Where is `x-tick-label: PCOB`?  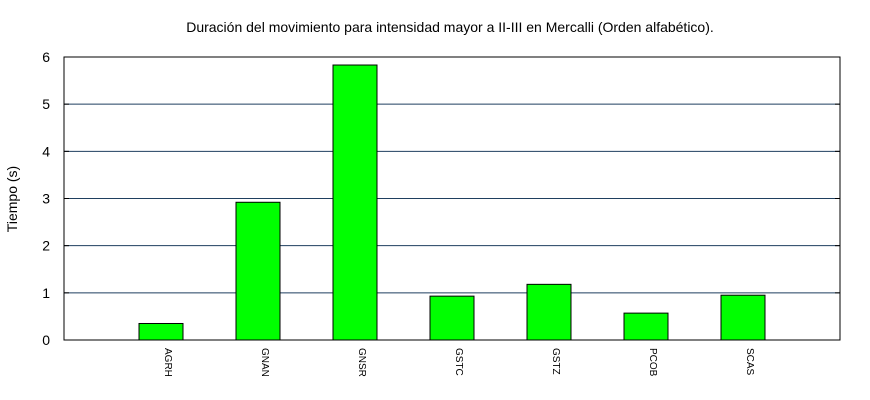
x-tick-label: PCOB is located at coordinates (652, 362).